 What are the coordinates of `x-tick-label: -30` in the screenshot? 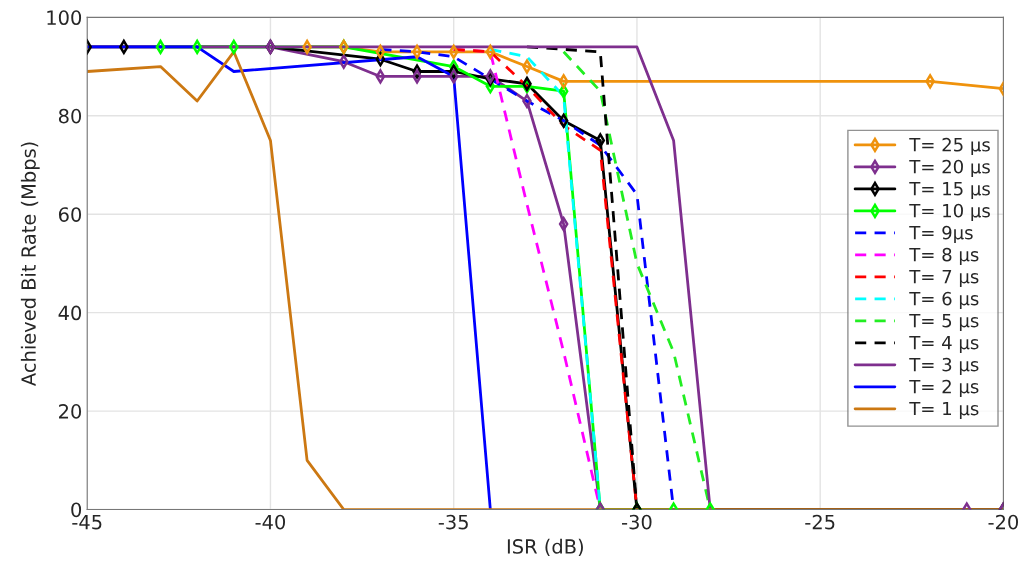 It's located at (637, 522).